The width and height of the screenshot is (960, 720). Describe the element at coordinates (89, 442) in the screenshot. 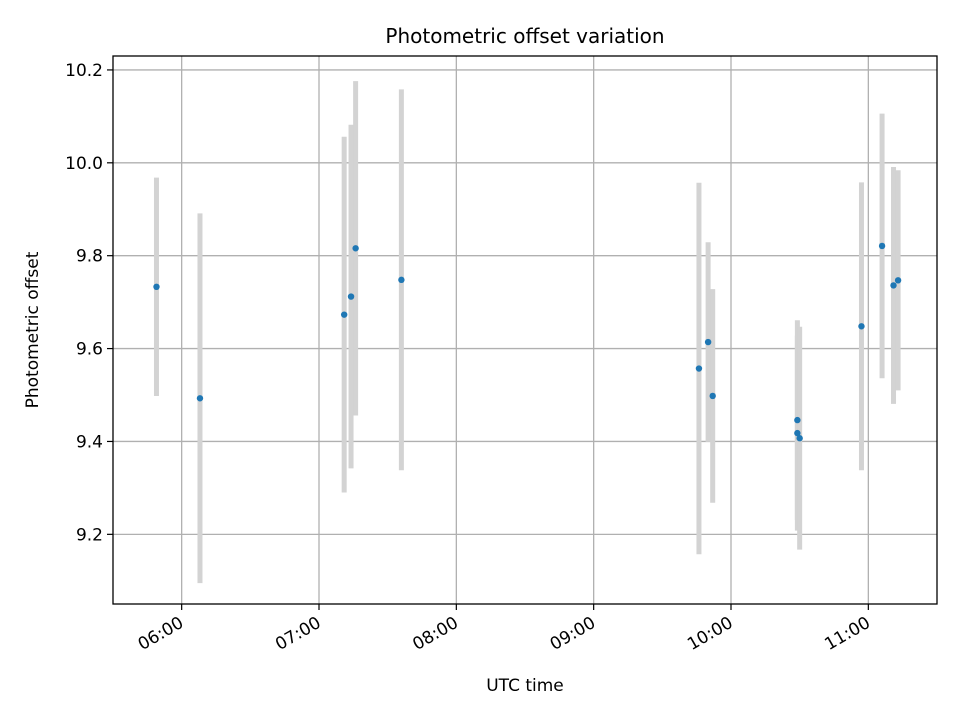

I see `y-tick-label: 9.4` at that location.